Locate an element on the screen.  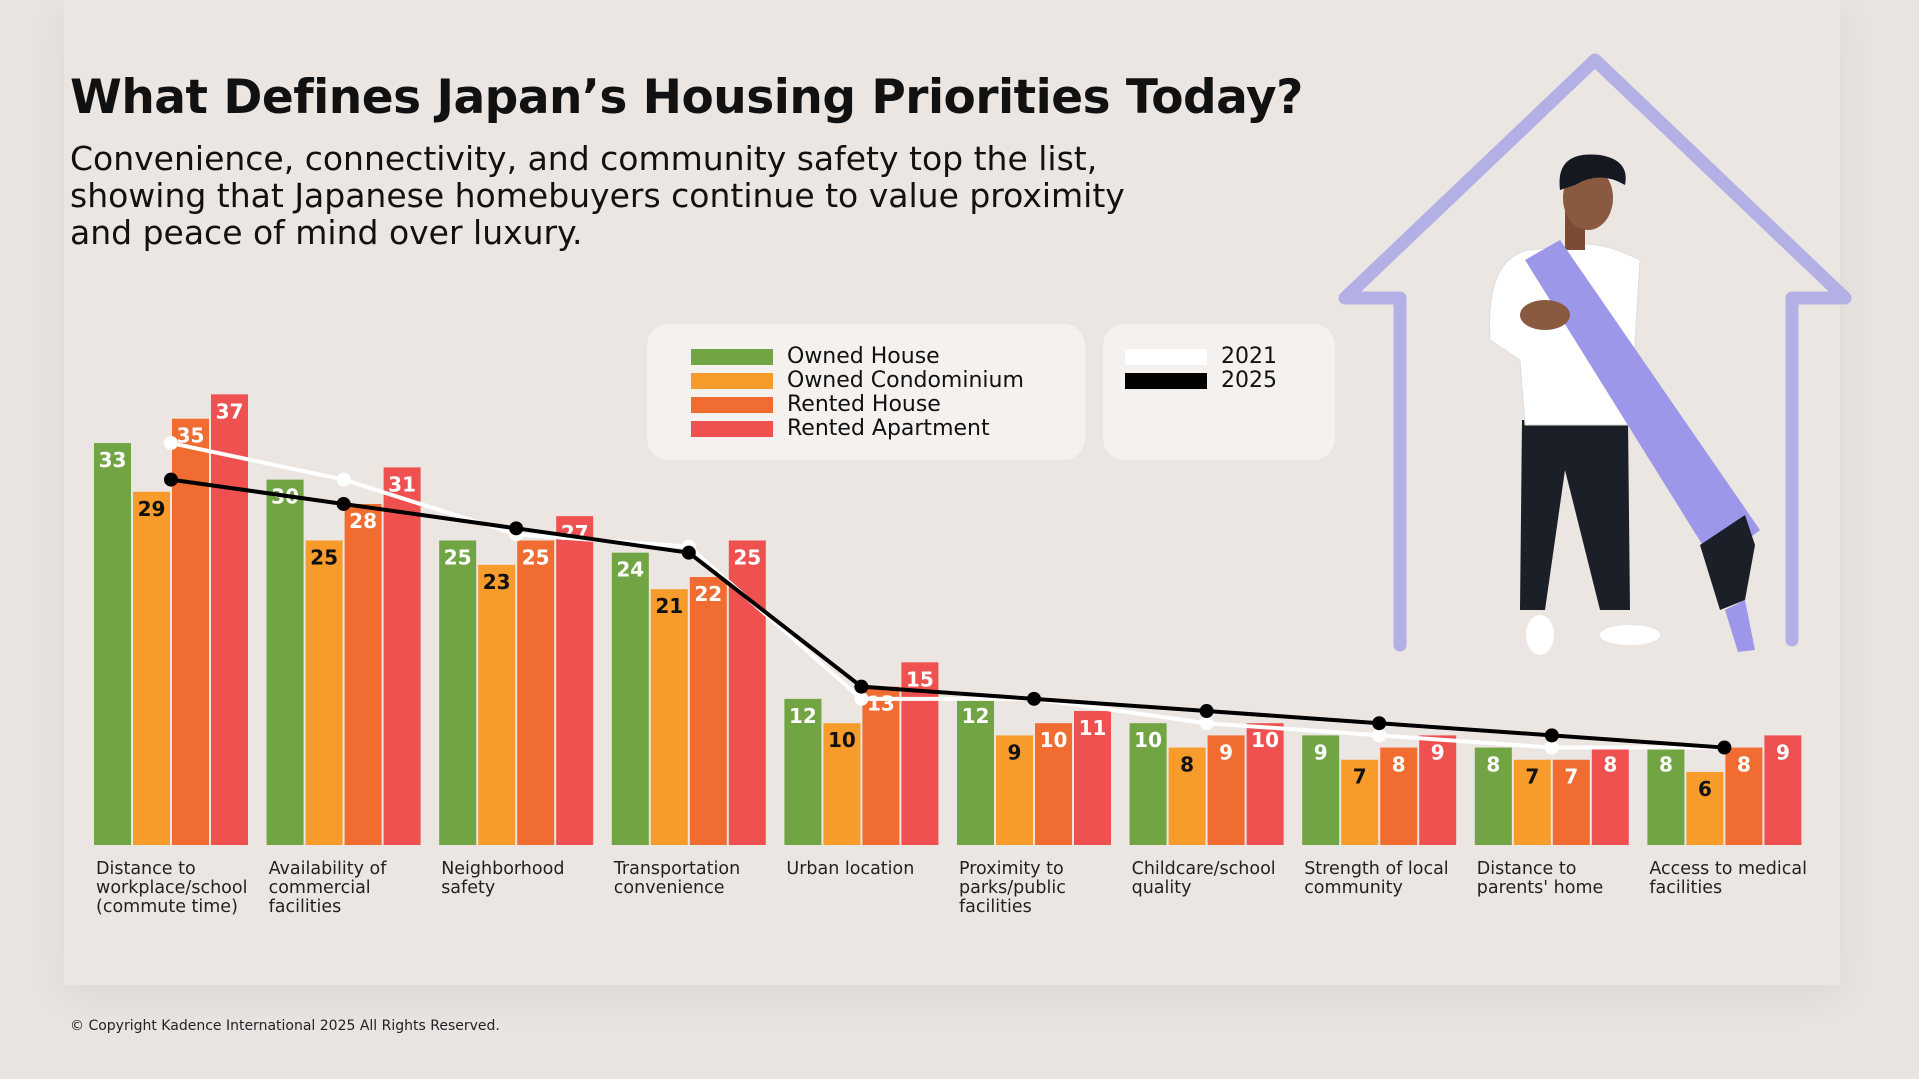
bar-value-label: 7 is located at coordinates (1571, 777).